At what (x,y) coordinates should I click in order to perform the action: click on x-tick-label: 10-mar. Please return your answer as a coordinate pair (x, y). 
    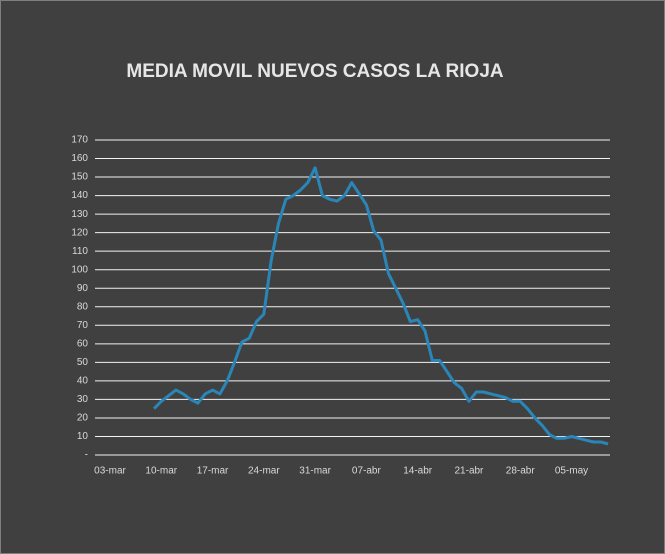
    Looking at the image, I should click on (161, 471).